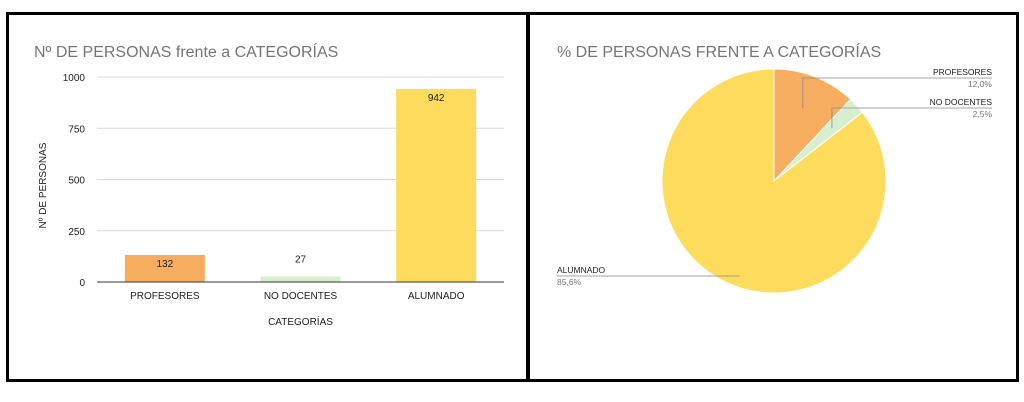  Describe the element at coordinates (300, 321) in the screenshot. I see `x-axis-title: CATEGORÍAS` at that location.